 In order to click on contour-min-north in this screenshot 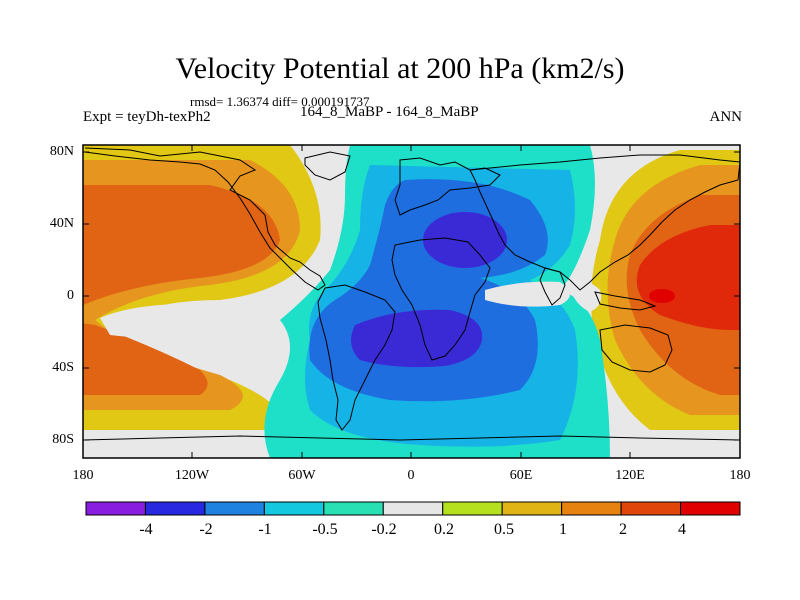, I will do `click(465, 240)`.